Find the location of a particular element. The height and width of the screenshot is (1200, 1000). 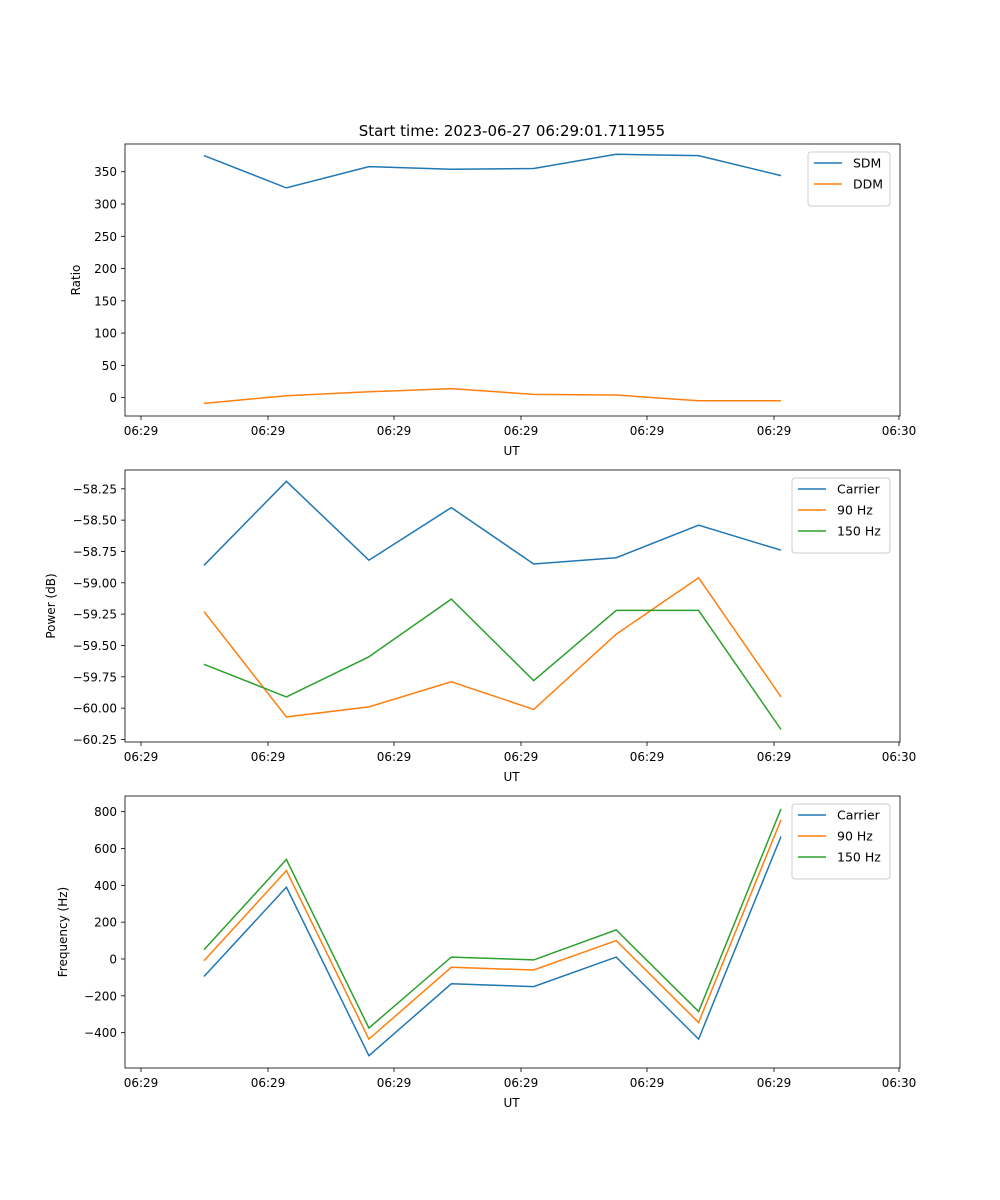

y-tick-label: 150 is located at coordinates (105, 301).